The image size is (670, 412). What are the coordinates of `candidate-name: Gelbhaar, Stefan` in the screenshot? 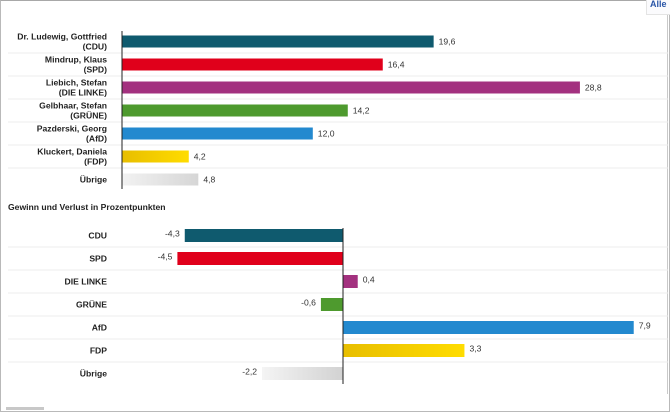 It's located at (73, 106).